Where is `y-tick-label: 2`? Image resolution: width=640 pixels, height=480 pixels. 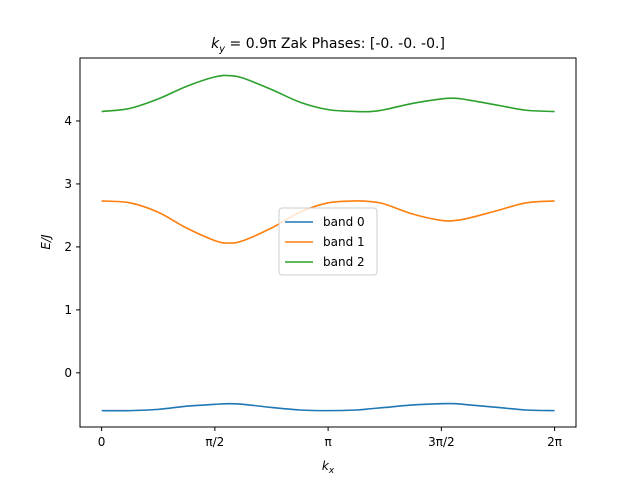
y-tick-label: 2 is located at coordinates (68, 247).